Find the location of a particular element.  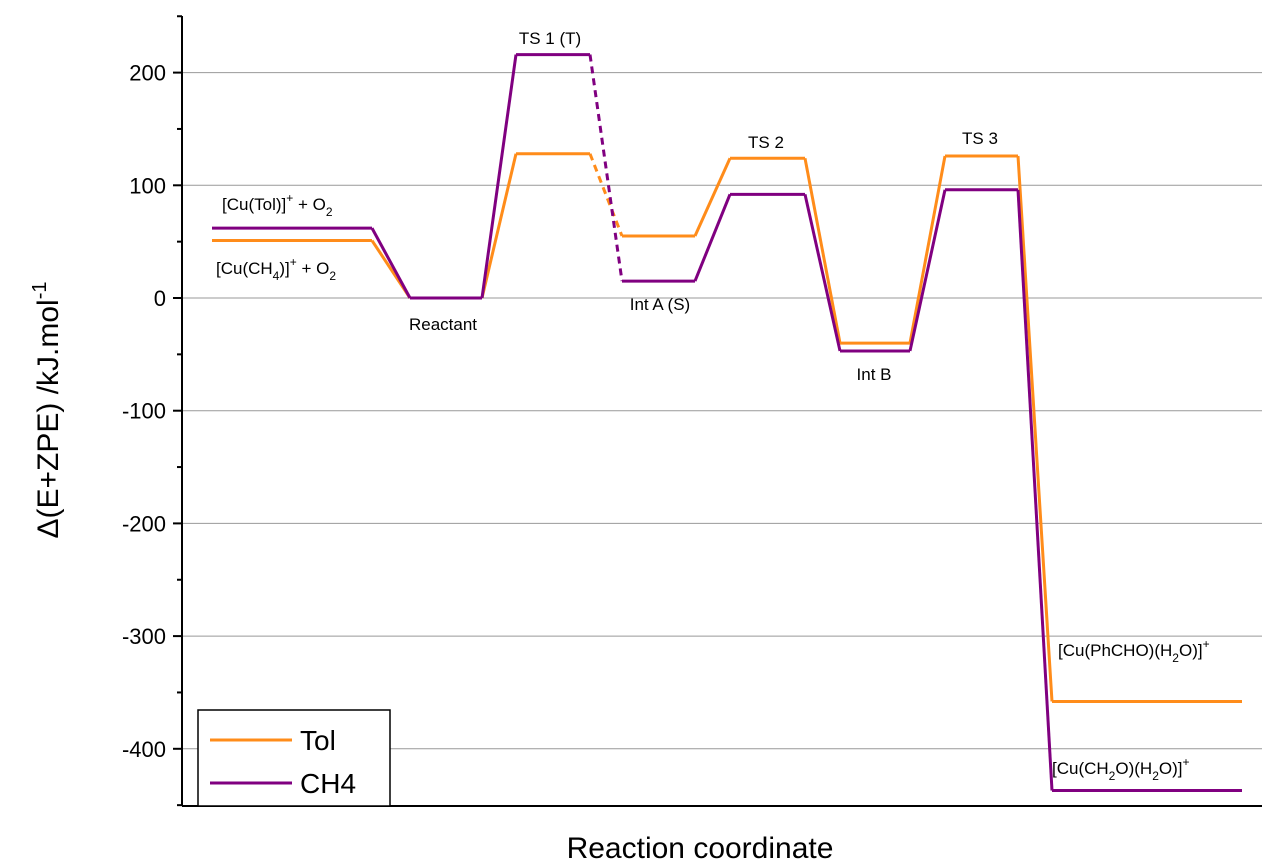

legend: Tol CH4 is located at coordinates (294, 758).